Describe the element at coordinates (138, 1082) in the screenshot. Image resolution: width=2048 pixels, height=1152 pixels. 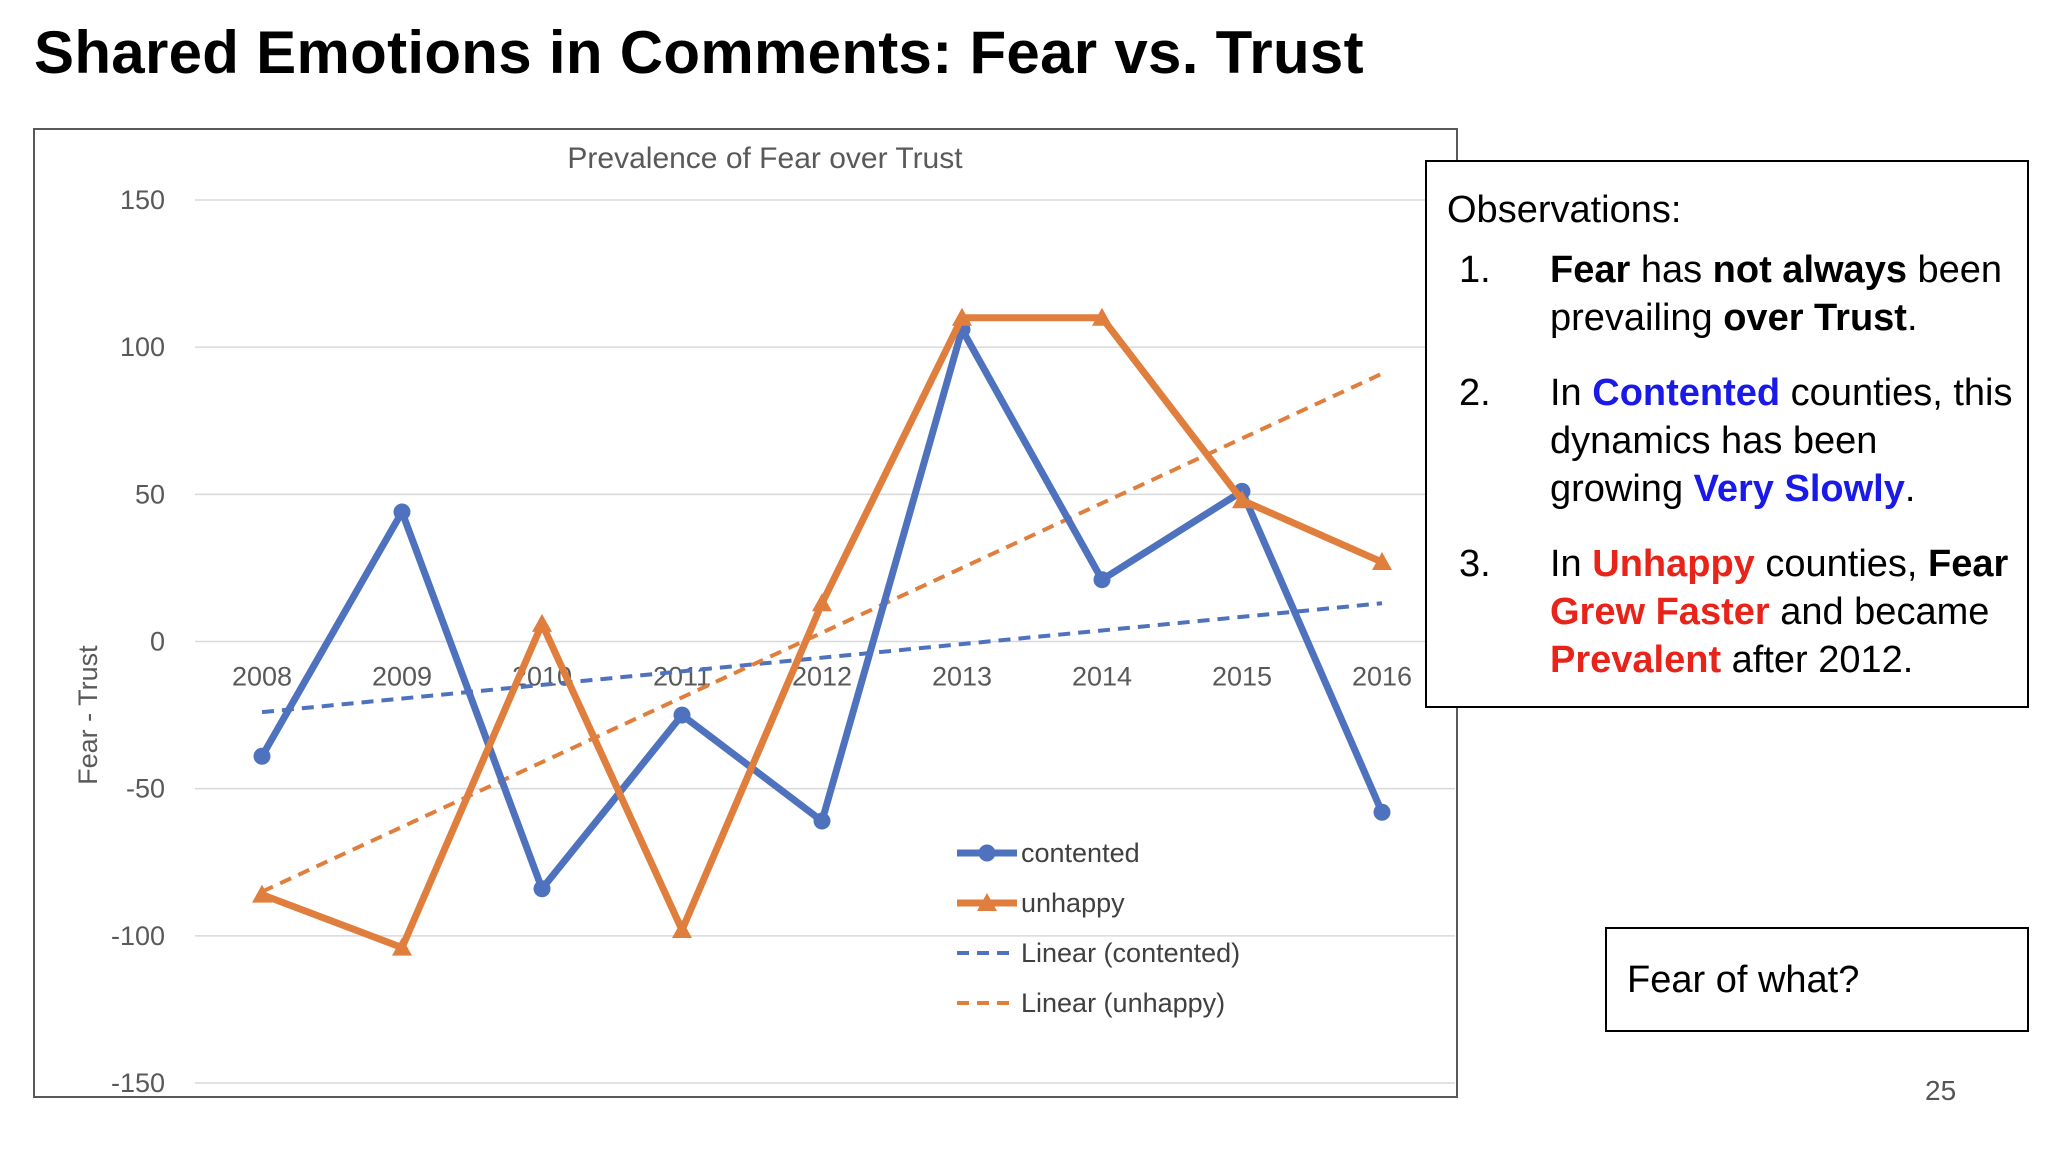
I see `y-tick-label: -150` at that location.